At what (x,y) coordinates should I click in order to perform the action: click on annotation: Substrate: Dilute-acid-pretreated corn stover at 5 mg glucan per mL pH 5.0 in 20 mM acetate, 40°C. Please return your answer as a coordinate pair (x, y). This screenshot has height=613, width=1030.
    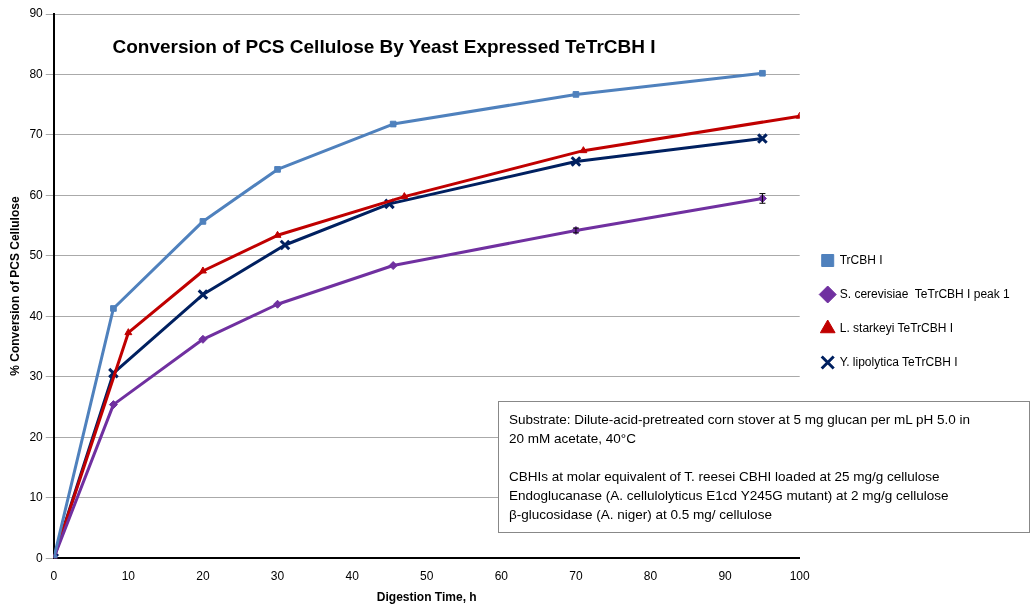
    Looking at the image, I should click on (740, 429).